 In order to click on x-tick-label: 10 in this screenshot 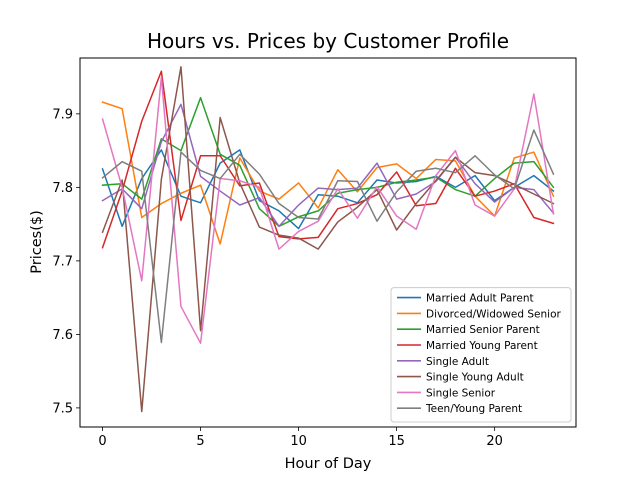, I will do `click(298, 441)`.